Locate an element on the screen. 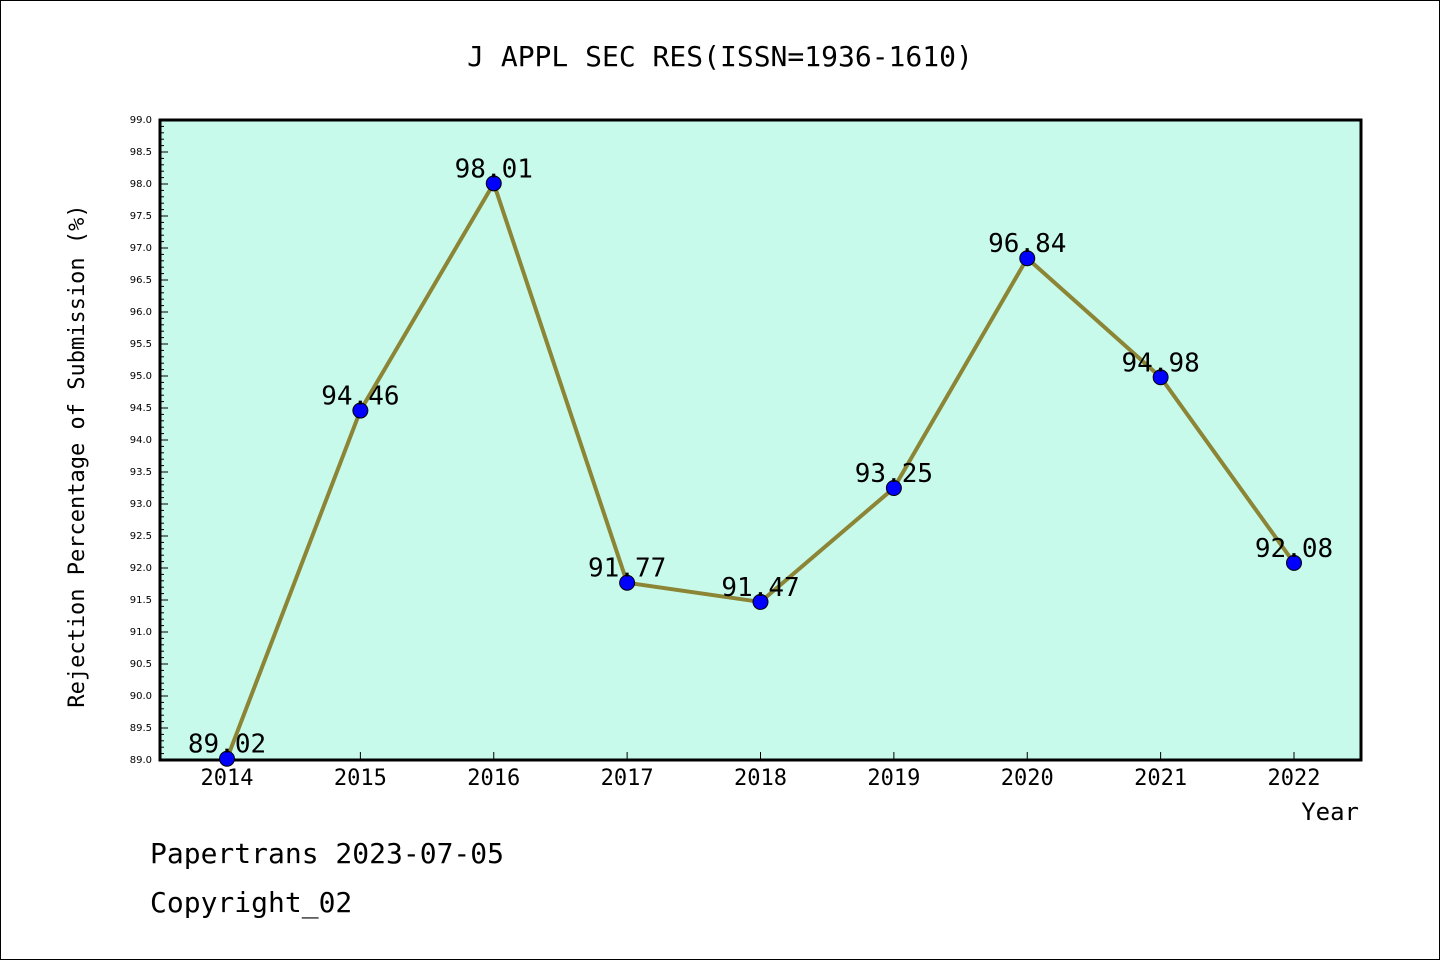 This screenshot has width=1440, height=960. x-tick-label: 2017 is located at coordinates (627, 778).